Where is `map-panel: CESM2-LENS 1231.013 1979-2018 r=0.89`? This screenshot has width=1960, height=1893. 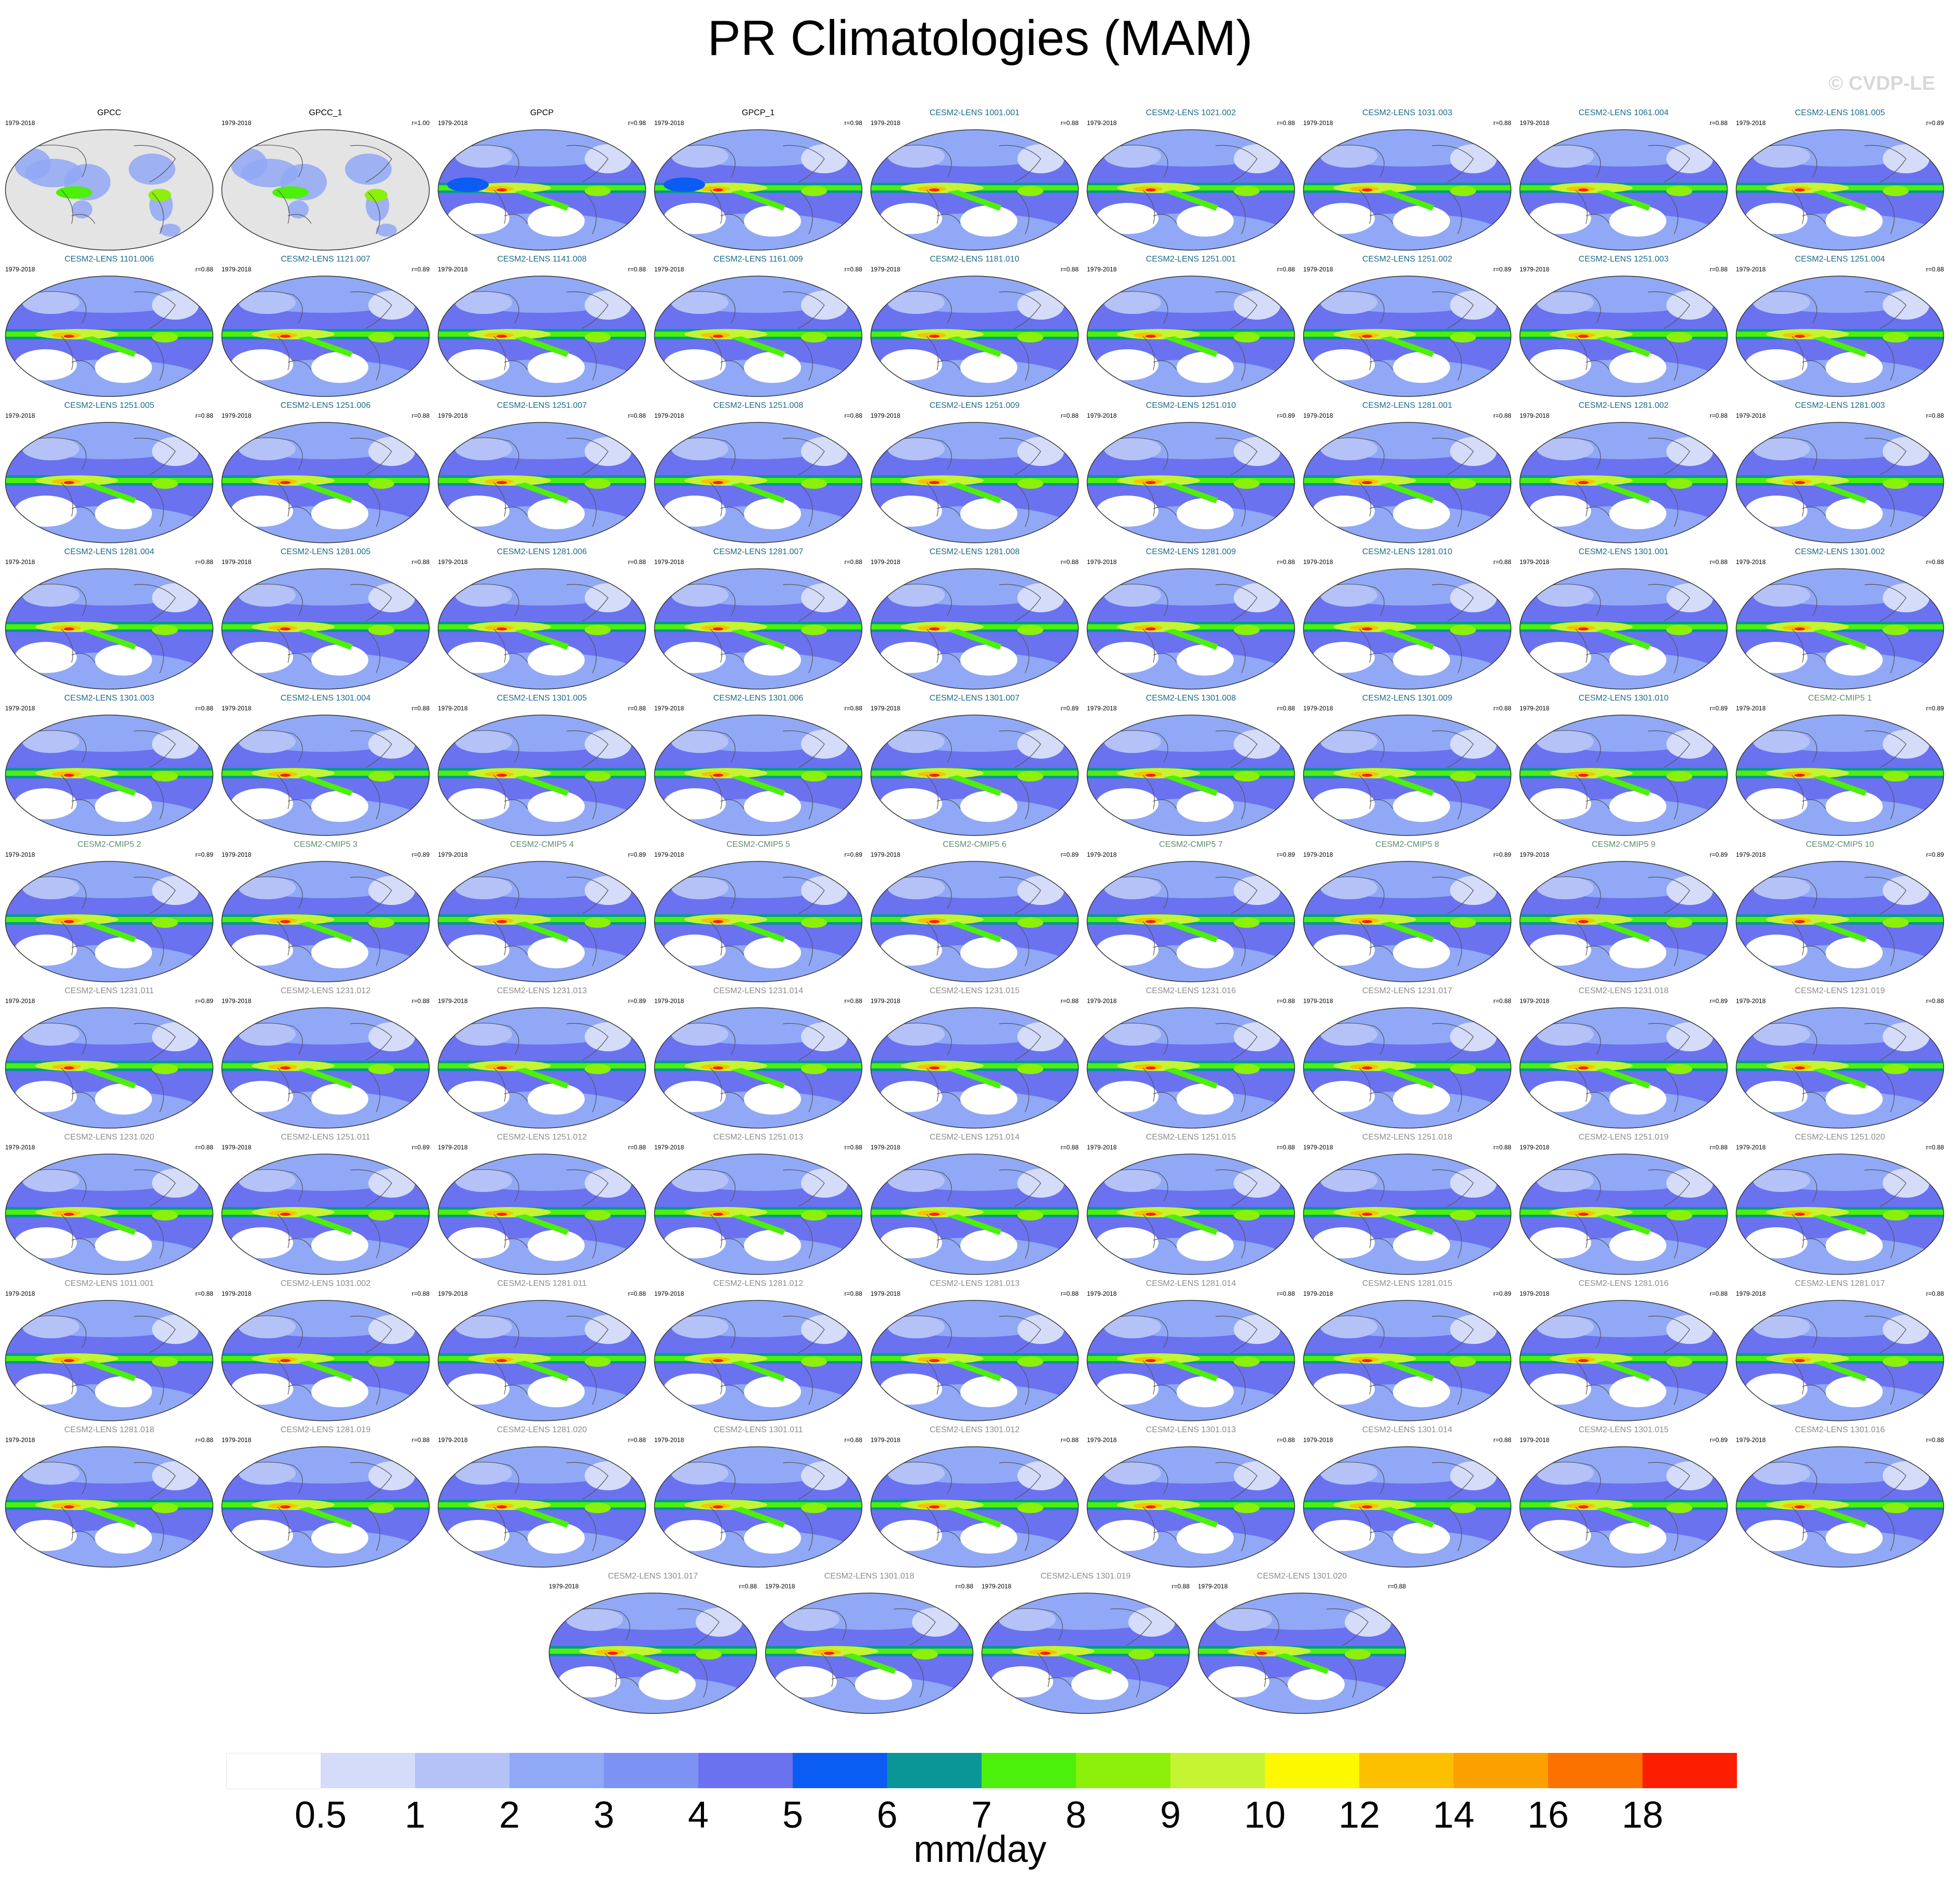 map-panel: CESM2-LENS 1231.013 1979-2018 r=0.89 is located at coordinates (542, 1059).